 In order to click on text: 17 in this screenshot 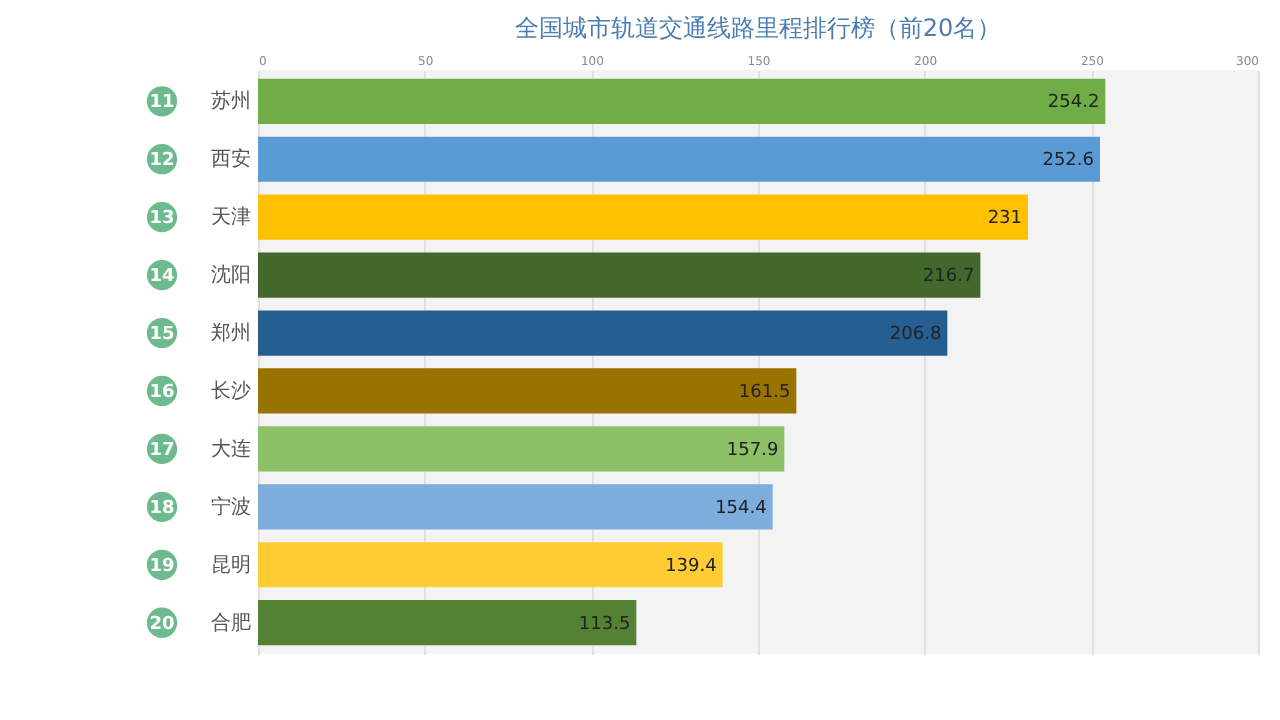, I will do `click(162, 450)`.